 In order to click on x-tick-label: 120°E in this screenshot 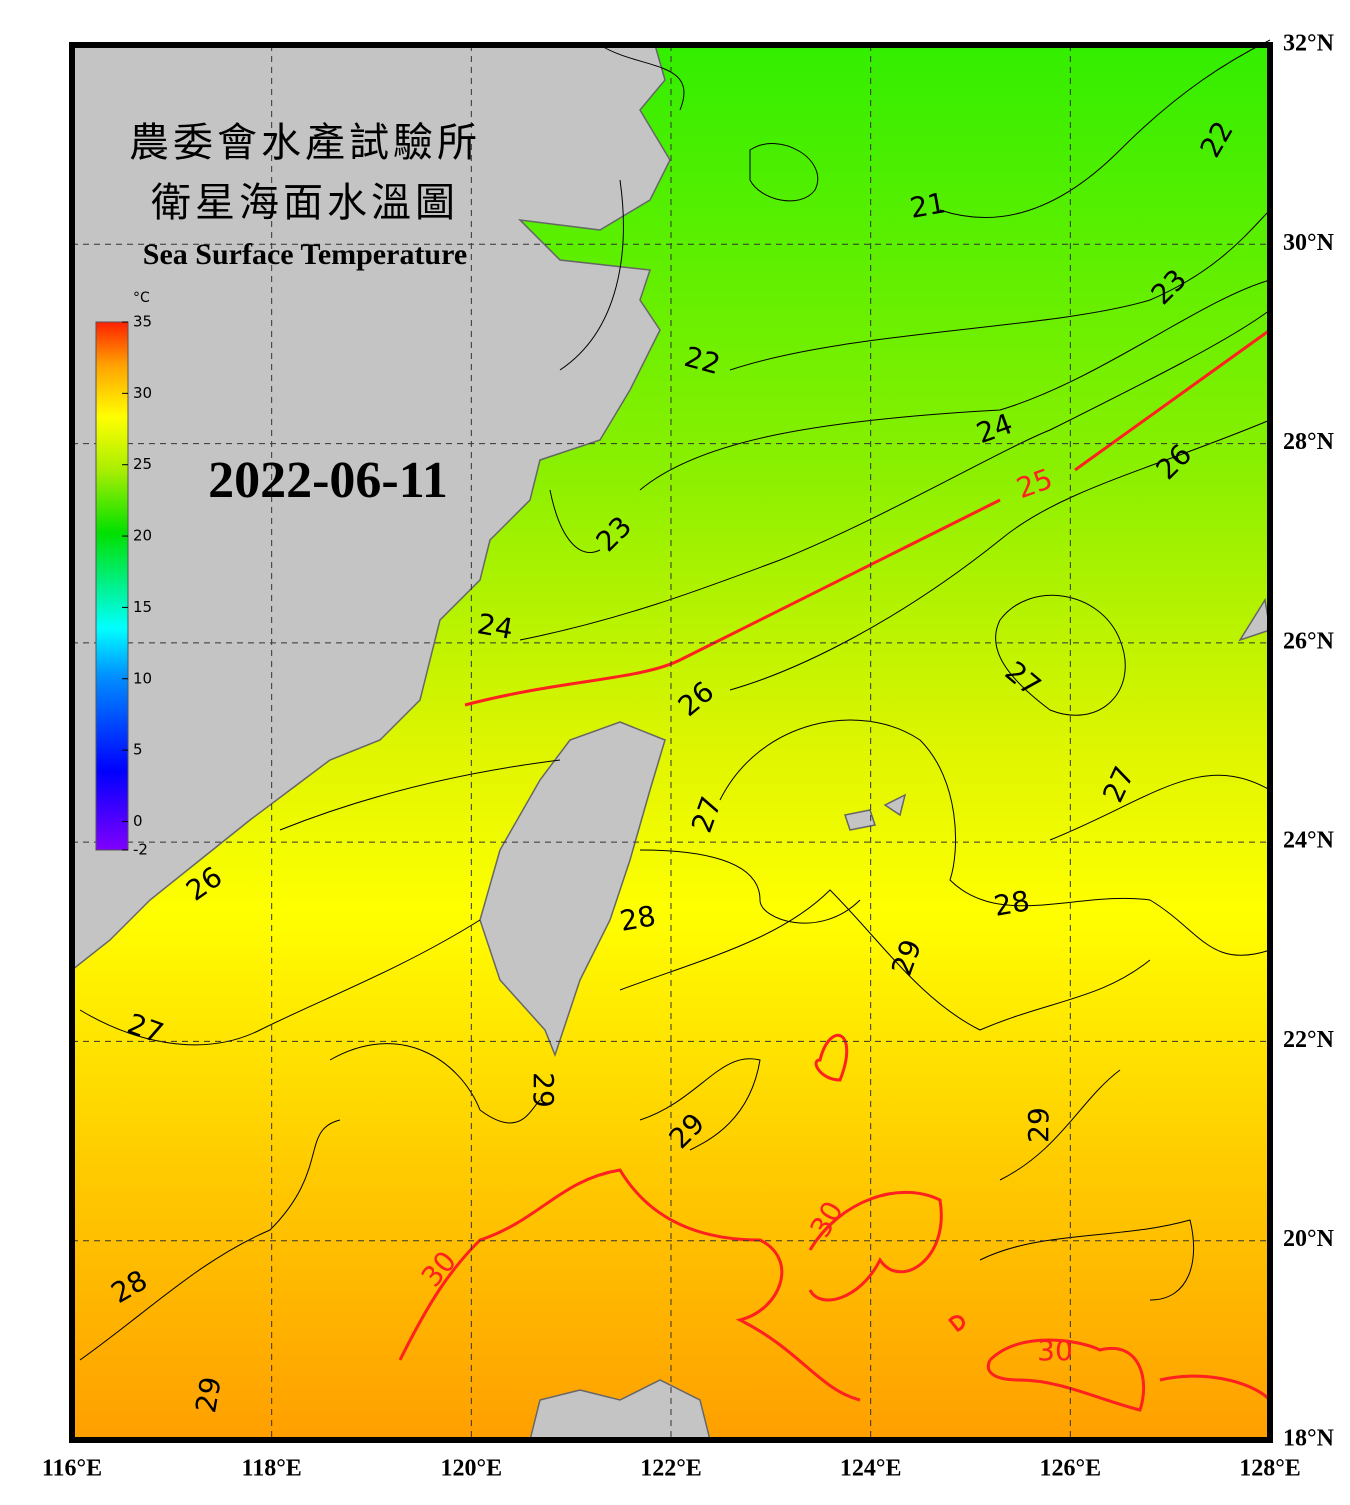, I will do `click(472, 1469)`.